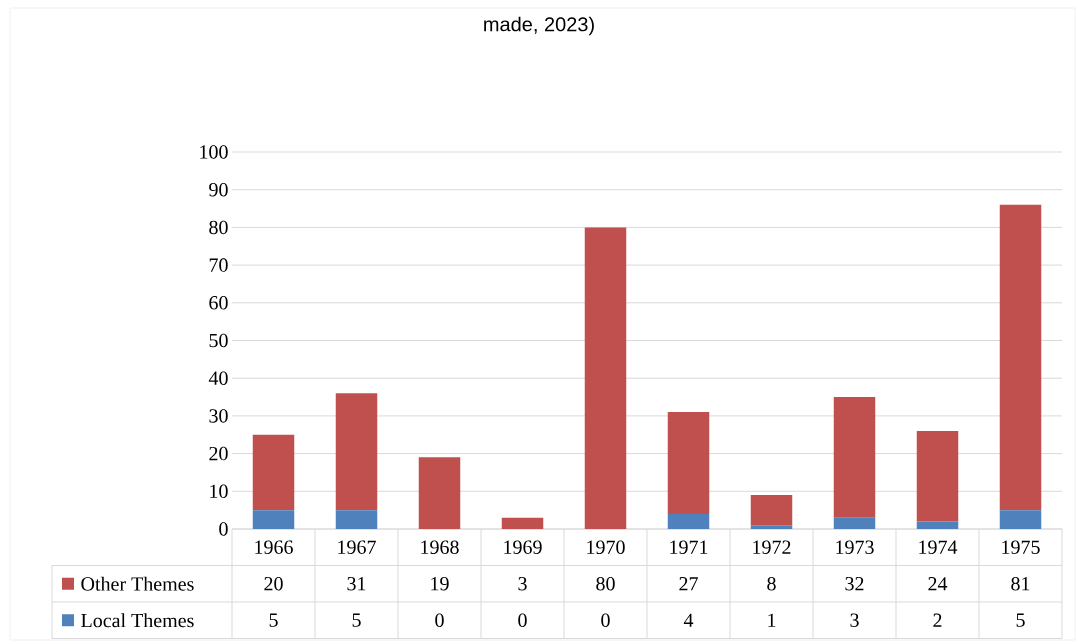 This screenshot has height=644, width=1078. I want to click on y-tick-label: 100, so click(214, 152).